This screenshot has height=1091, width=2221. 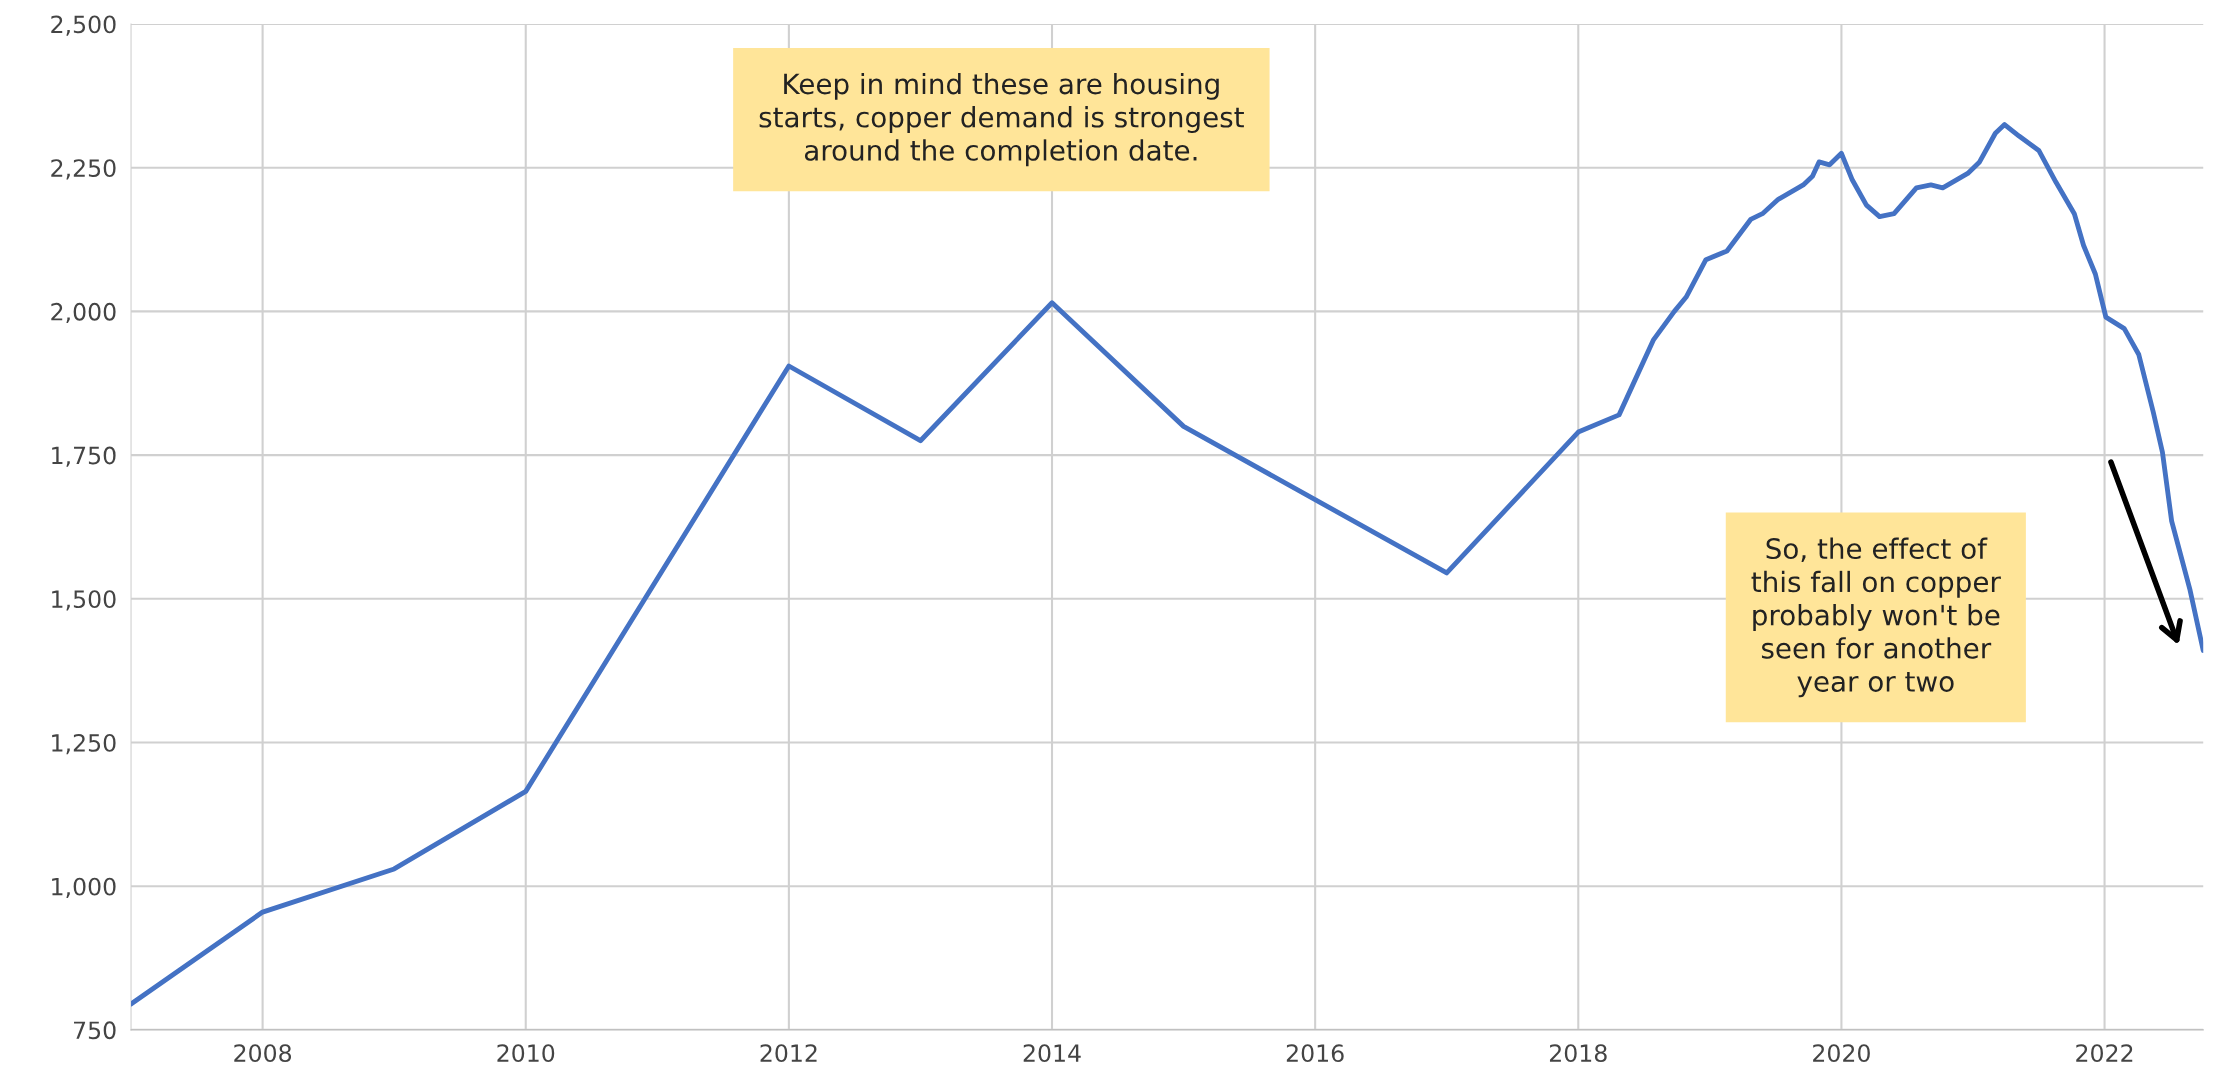 What do you see at coordinates (1578, 1053) in the screenshot?
I see `x-tick-label: 2018` at bounding box center [1578, 1053].